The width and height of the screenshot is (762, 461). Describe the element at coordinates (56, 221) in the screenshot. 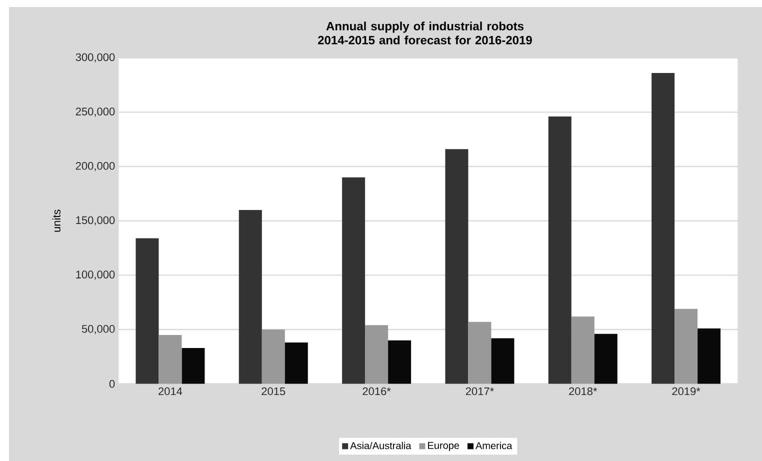

I see `y-axis-title: units` at that location.